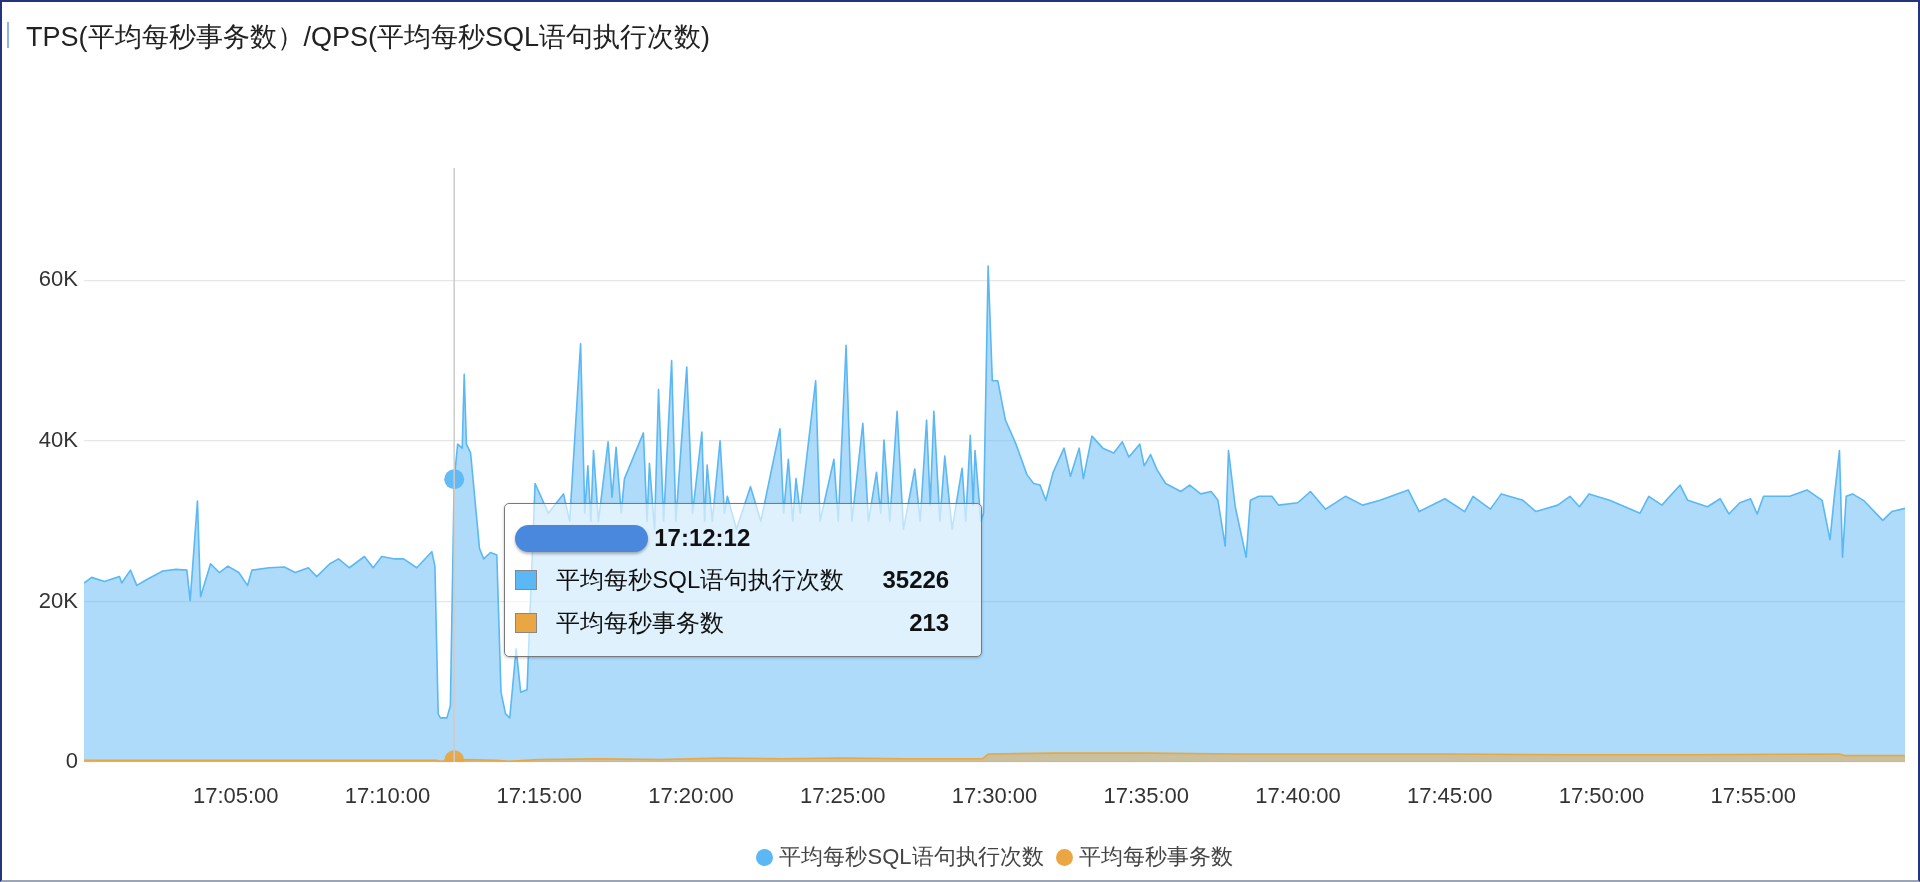  What do you see at coordinates (387, 796) in the screenshot?
I see `x-tick-label: 17:10:00` at bounding box center [387, 796].